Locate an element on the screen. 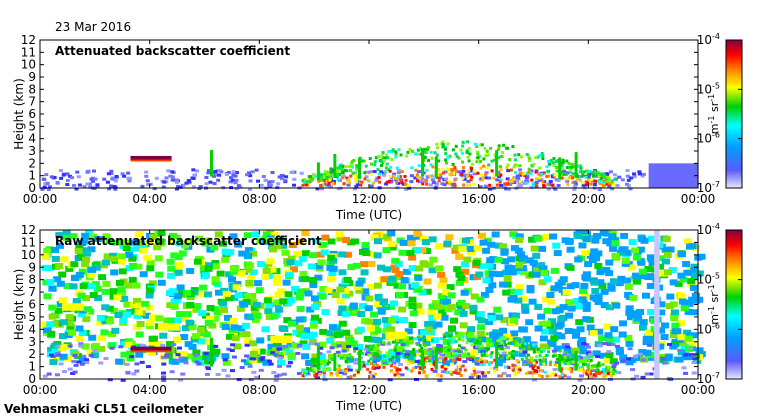 This screenshot has width=780, height=420. y-tick-label: 10 is located at coordinates (28, 255).